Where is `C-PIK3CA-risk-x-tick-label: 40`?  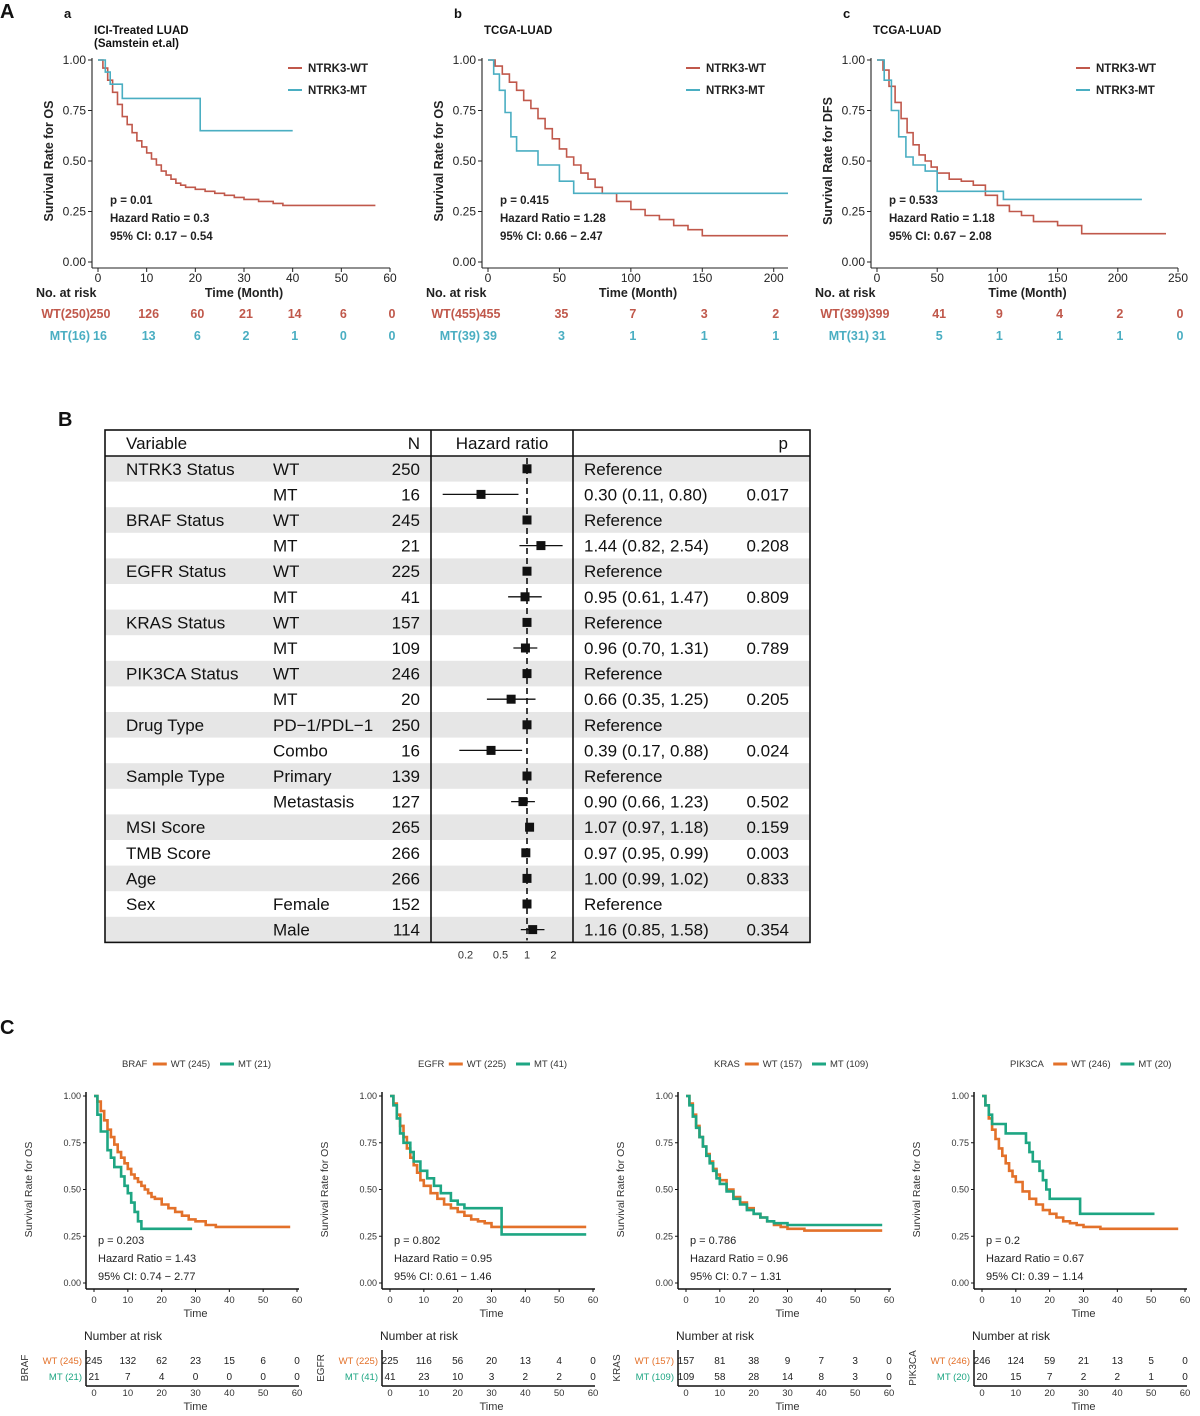 C-PIK3CA-risk-x-tick-label: 40 is located at coordinates (1117, 1393).